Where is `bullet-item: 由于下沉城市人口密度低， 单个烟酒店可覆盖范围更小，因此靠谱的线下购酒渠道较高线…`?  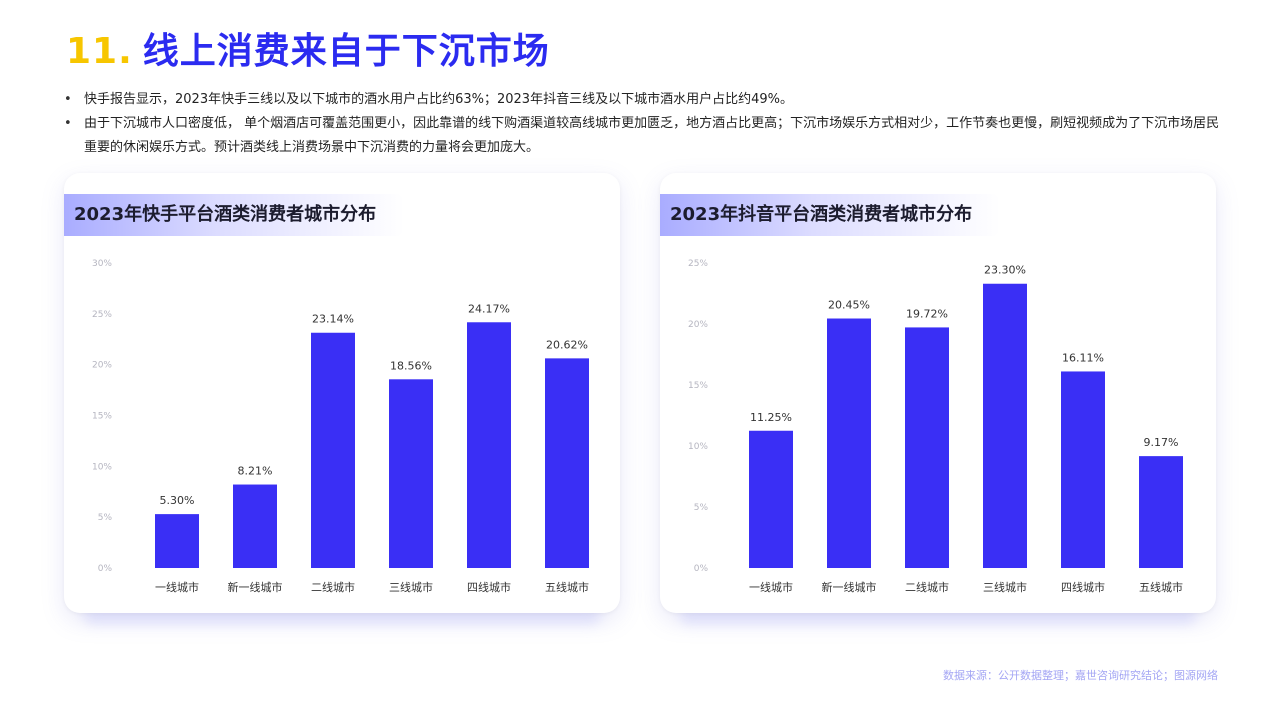 bullet-item: 由于下沉城市人口密度低， 单个烟酒店可覆盖范围更小，因此靠谱的线下购酒渠道较高线… is located at coordinates (644, 136).